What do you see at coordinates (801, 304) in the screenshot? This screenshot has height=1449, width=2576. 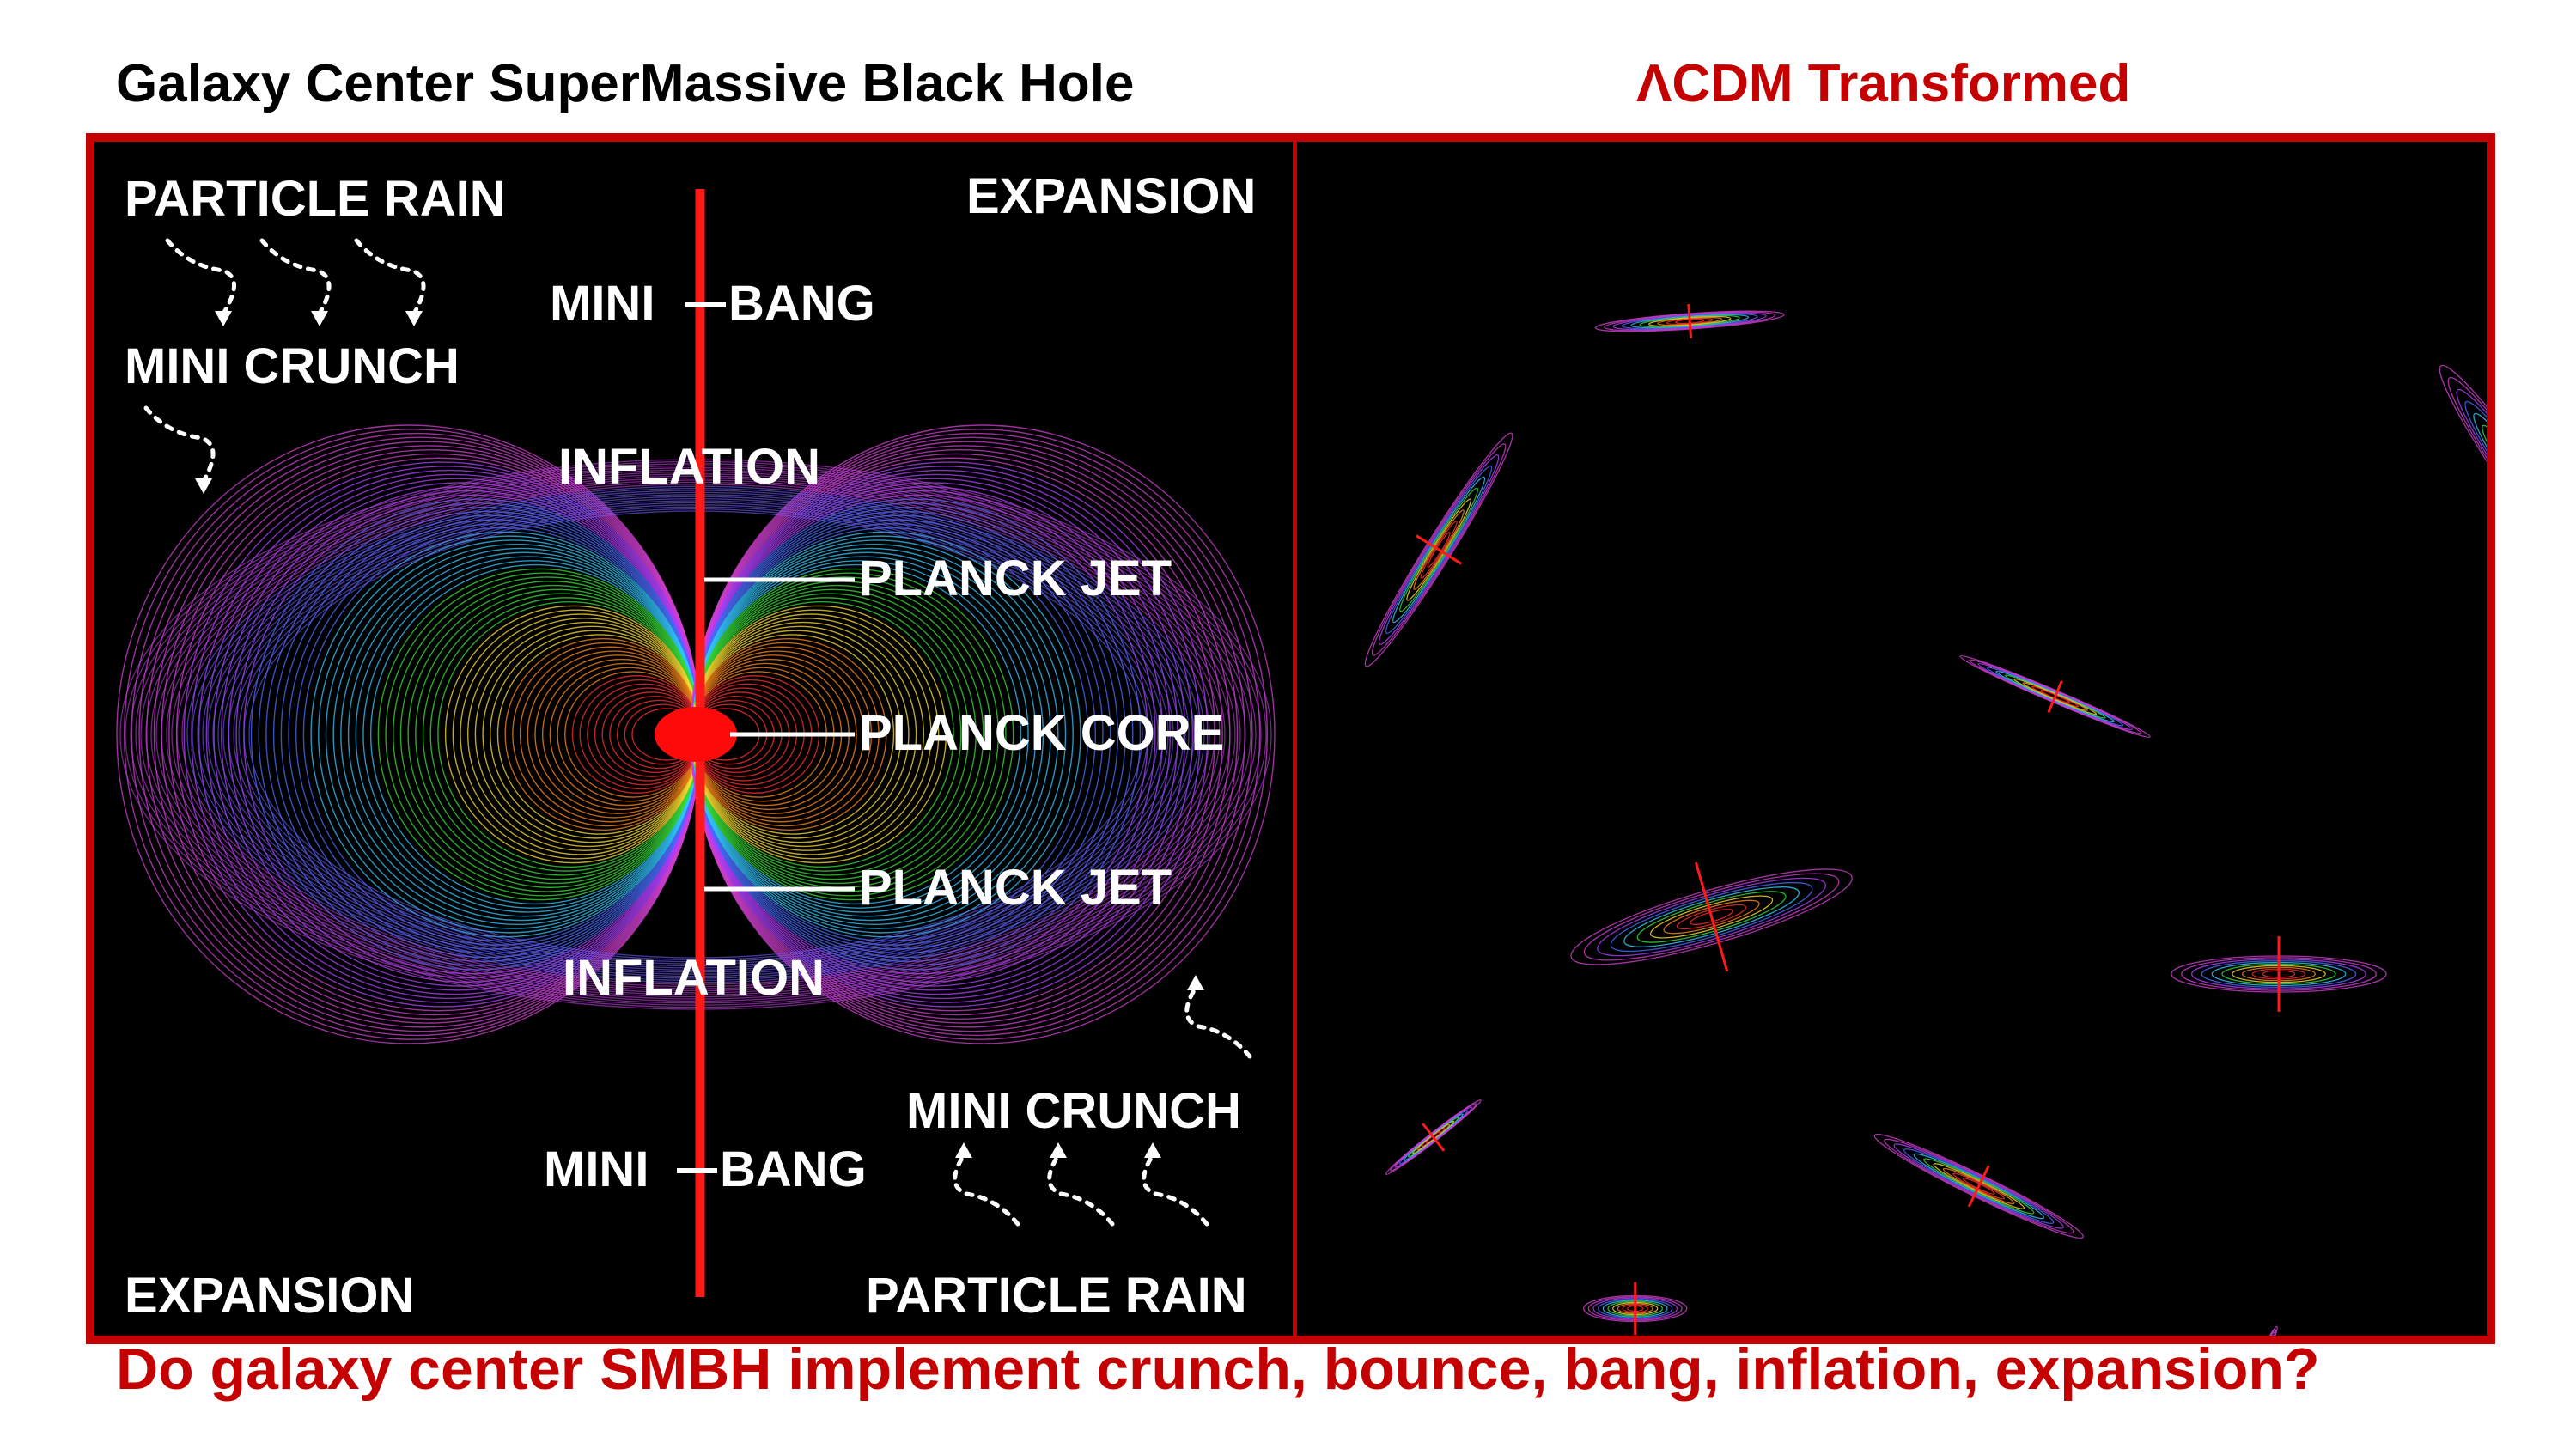 I see `bang-top-label: BANG` at bounding box center [801, 304].